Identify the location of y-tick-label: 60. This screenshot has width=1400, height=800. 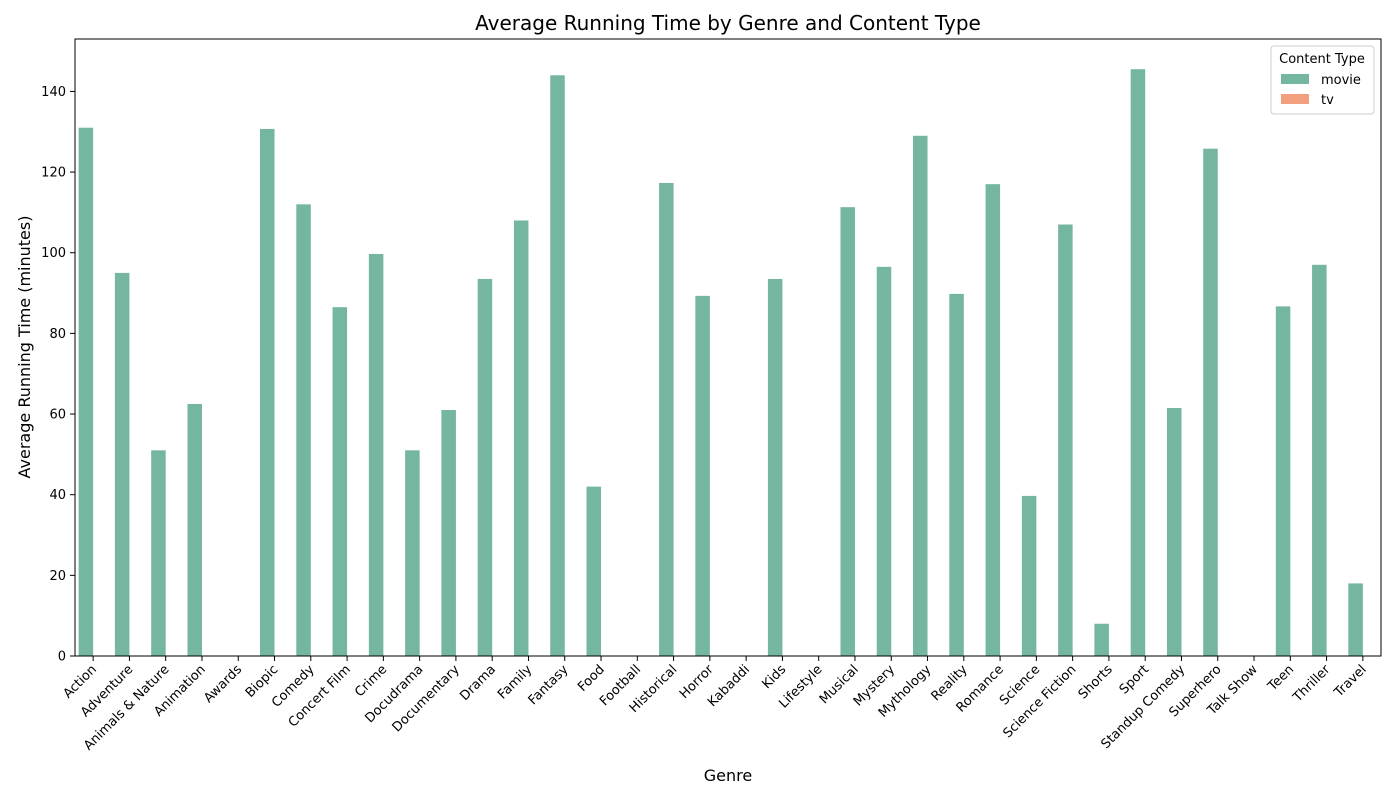
(57, 415).